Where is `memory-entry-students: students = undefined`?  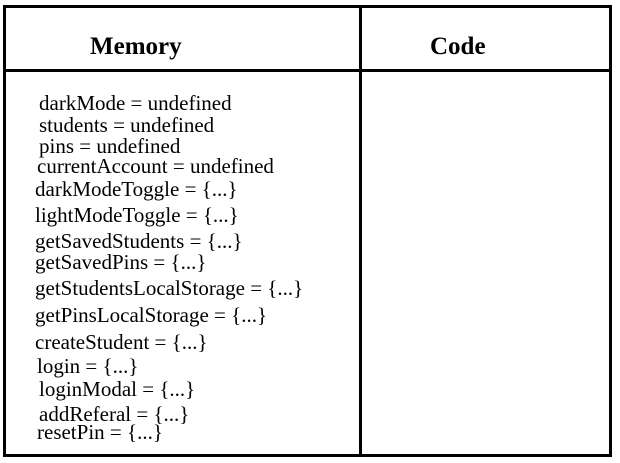 memory-entry-students: students = undefined is located at coordinates (127, 125).